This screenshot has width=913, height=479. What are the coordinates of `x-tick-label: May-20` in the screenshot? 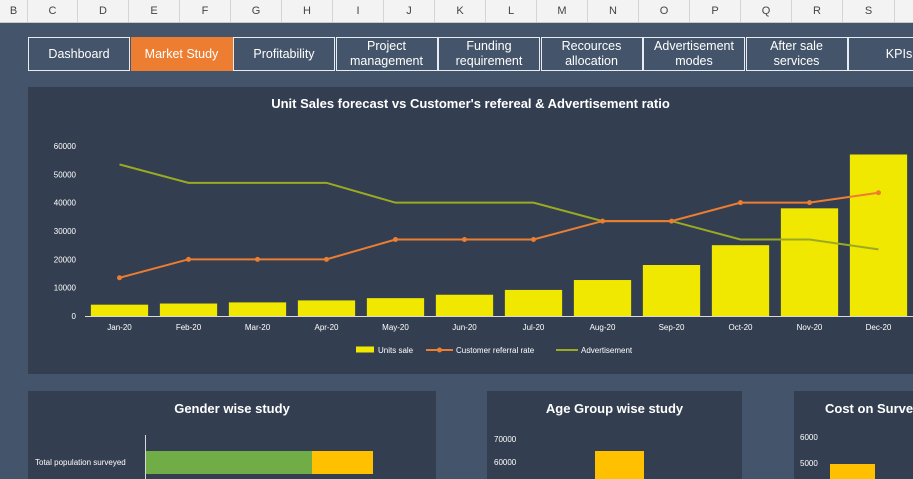 It's located at (395, 327).